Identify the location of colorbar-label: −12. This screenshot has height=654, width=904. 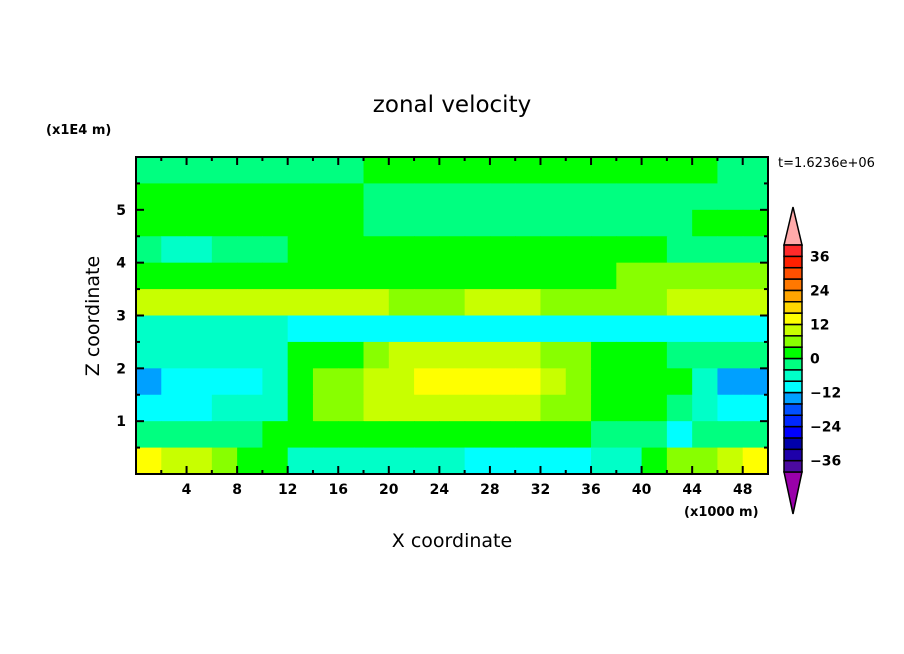
(825, 394).